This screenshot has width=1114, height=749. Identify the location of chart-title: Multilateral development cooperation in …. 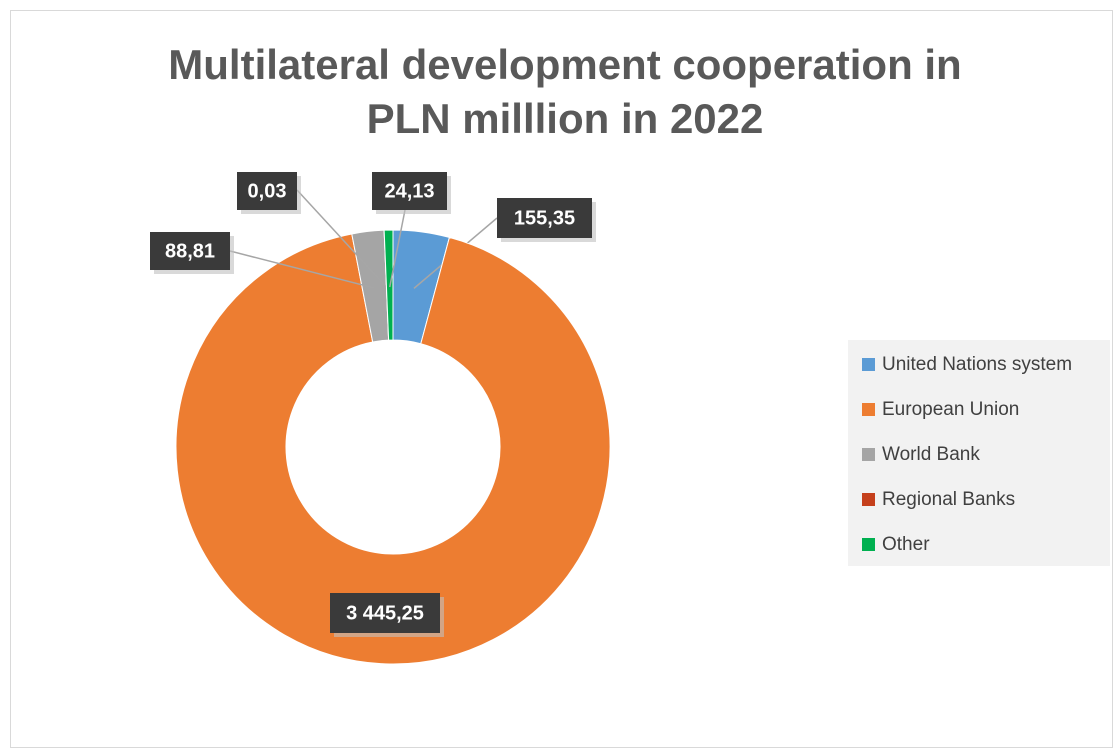
(565, 91).